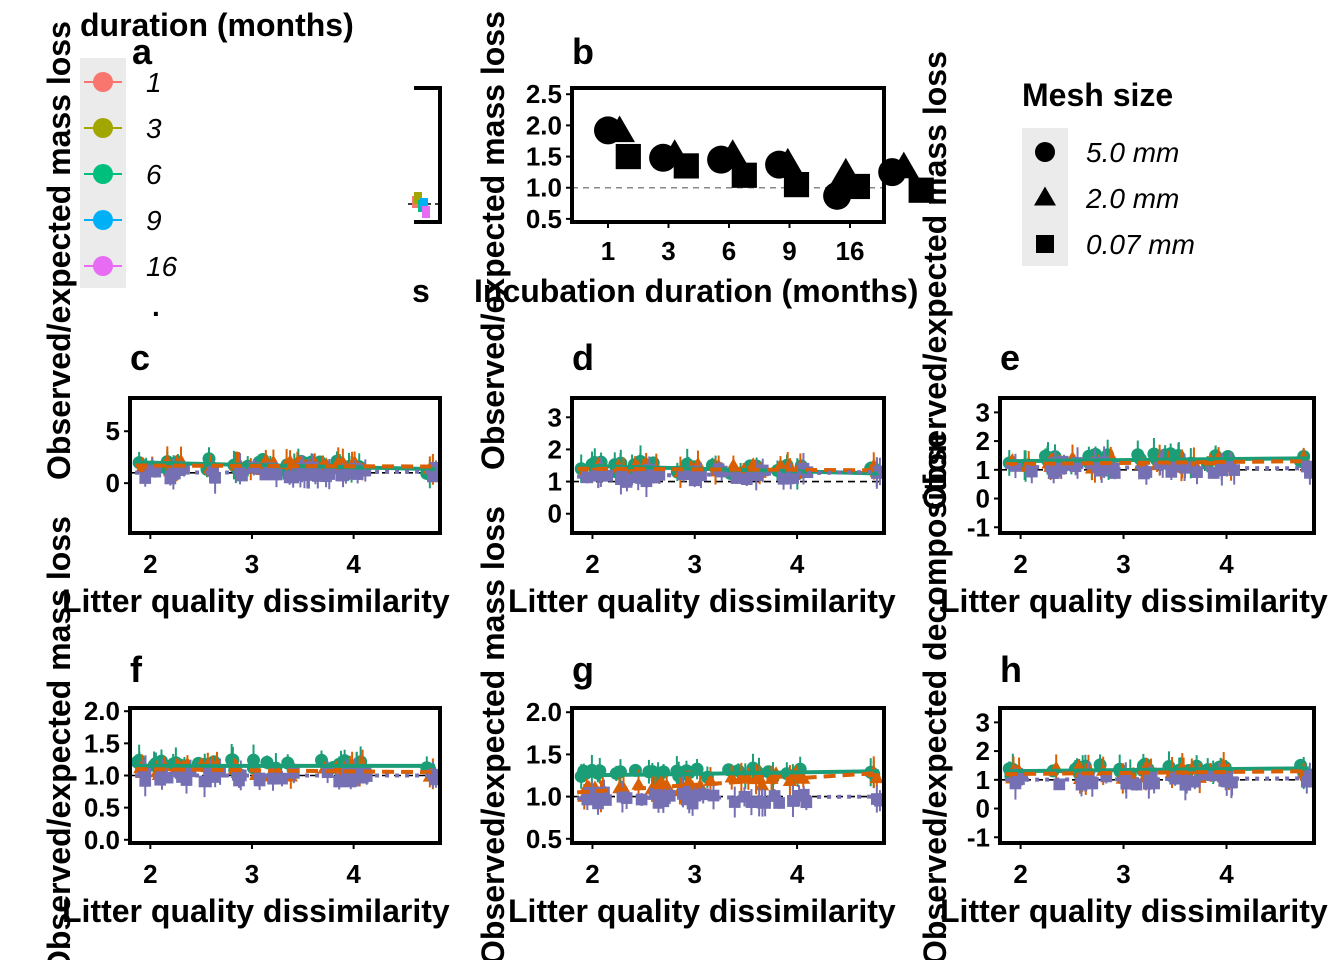 Image resolution: width=1344 pixels, height=960 pixels. I want to click on mesh-legend-key-triangle, so click(1045, 196).